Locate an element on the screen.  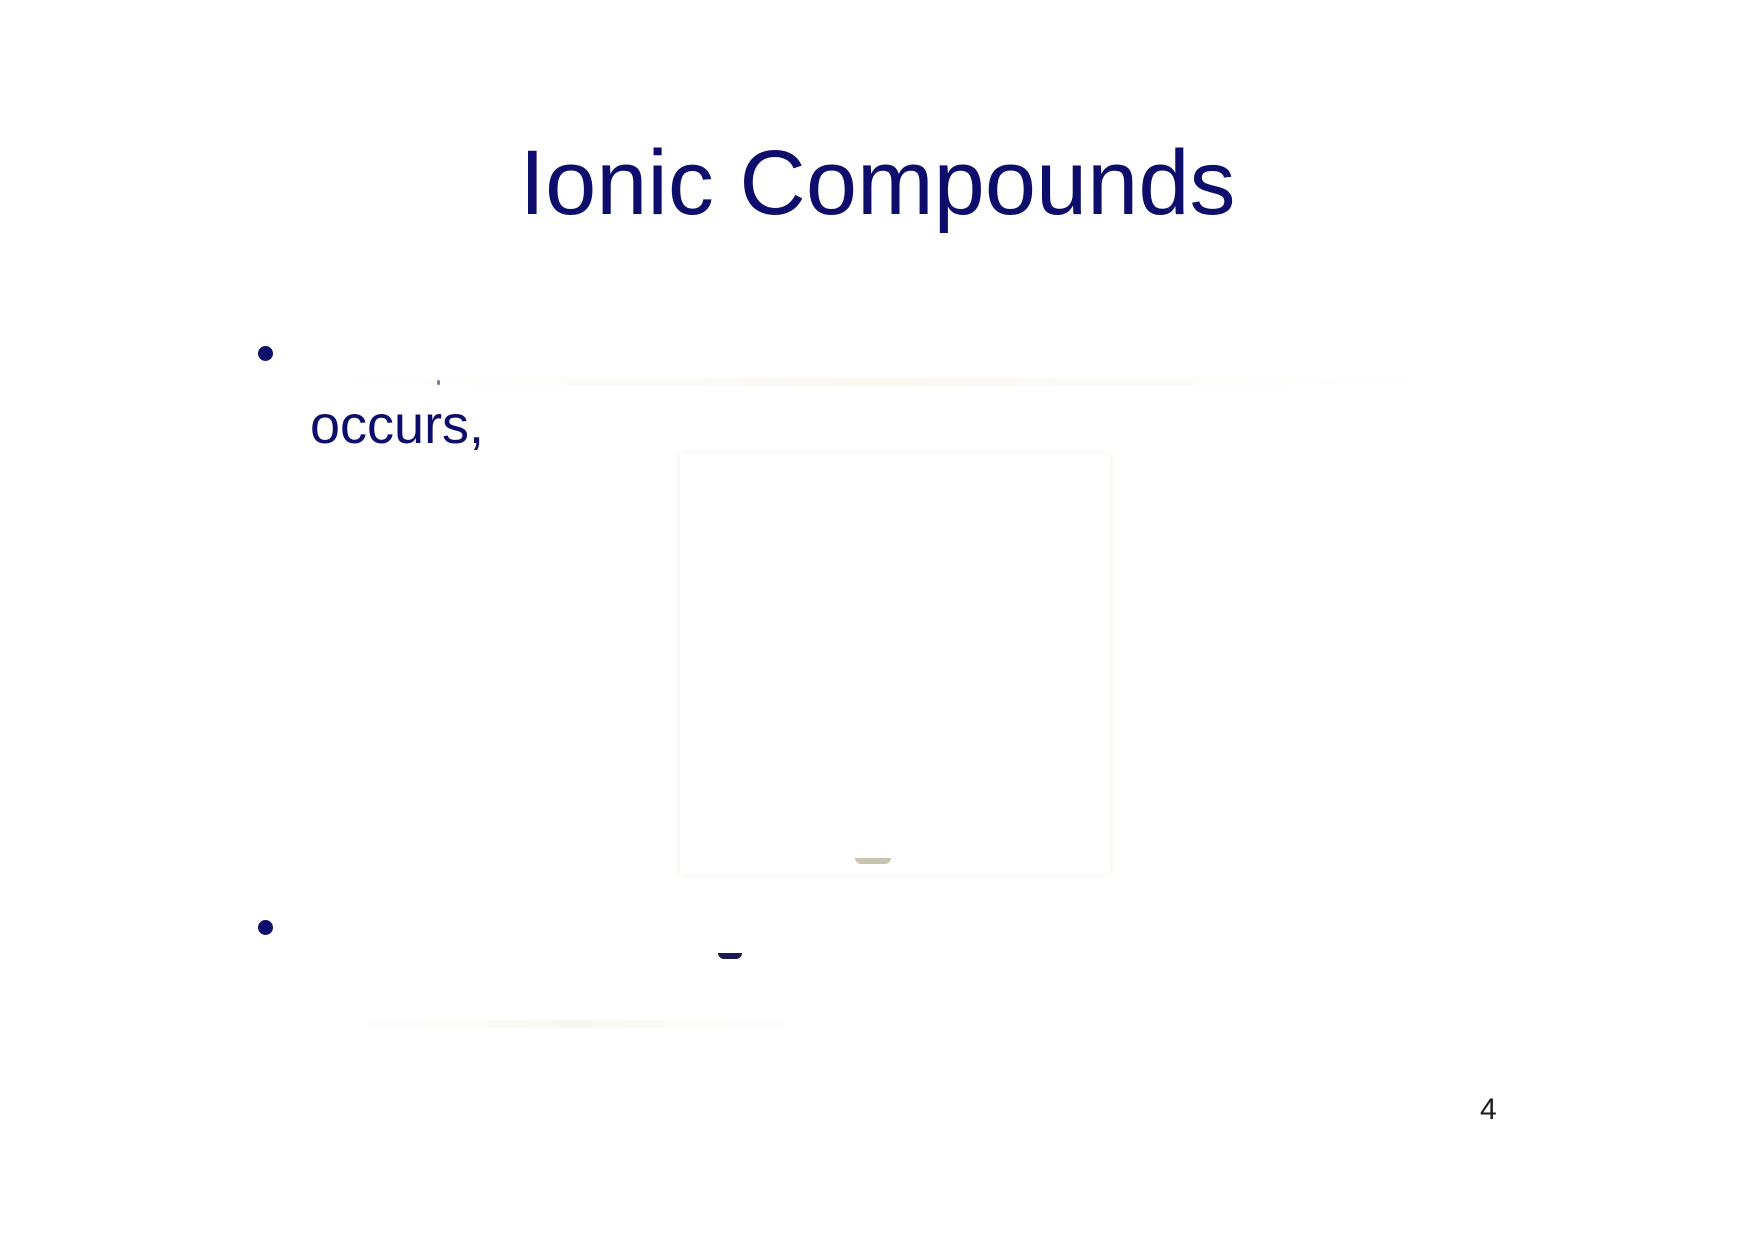
page-number: 4 is located at coordinates (1488, 1109).